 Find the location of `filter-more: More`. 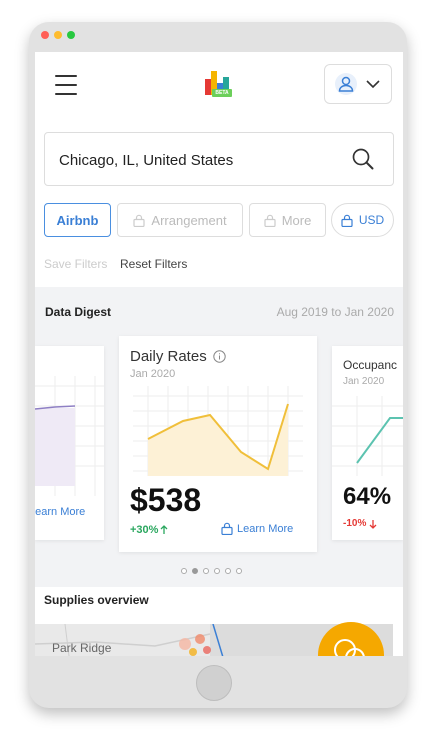

filter-more: More is located at coordinates (287, 220).